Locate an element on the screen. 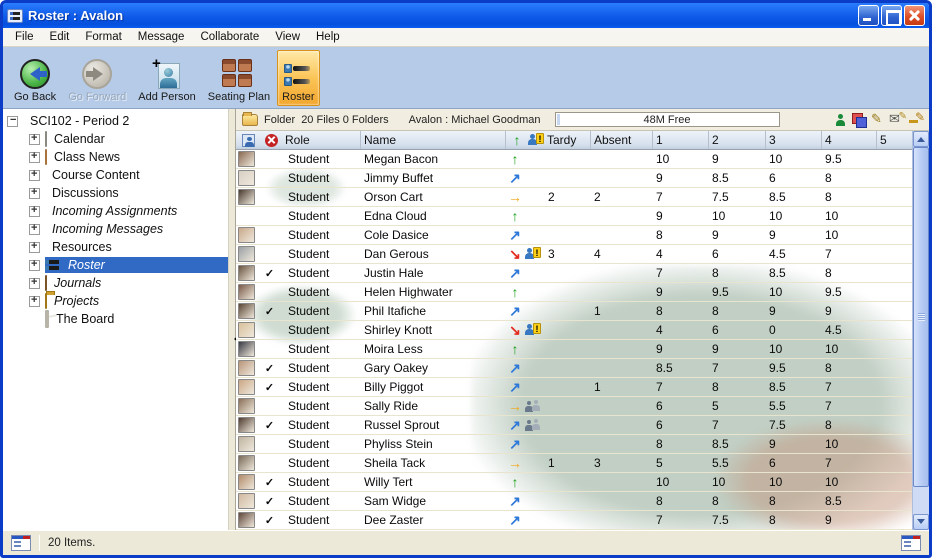  view-toggle-icon is located at coordinates (911, 543).